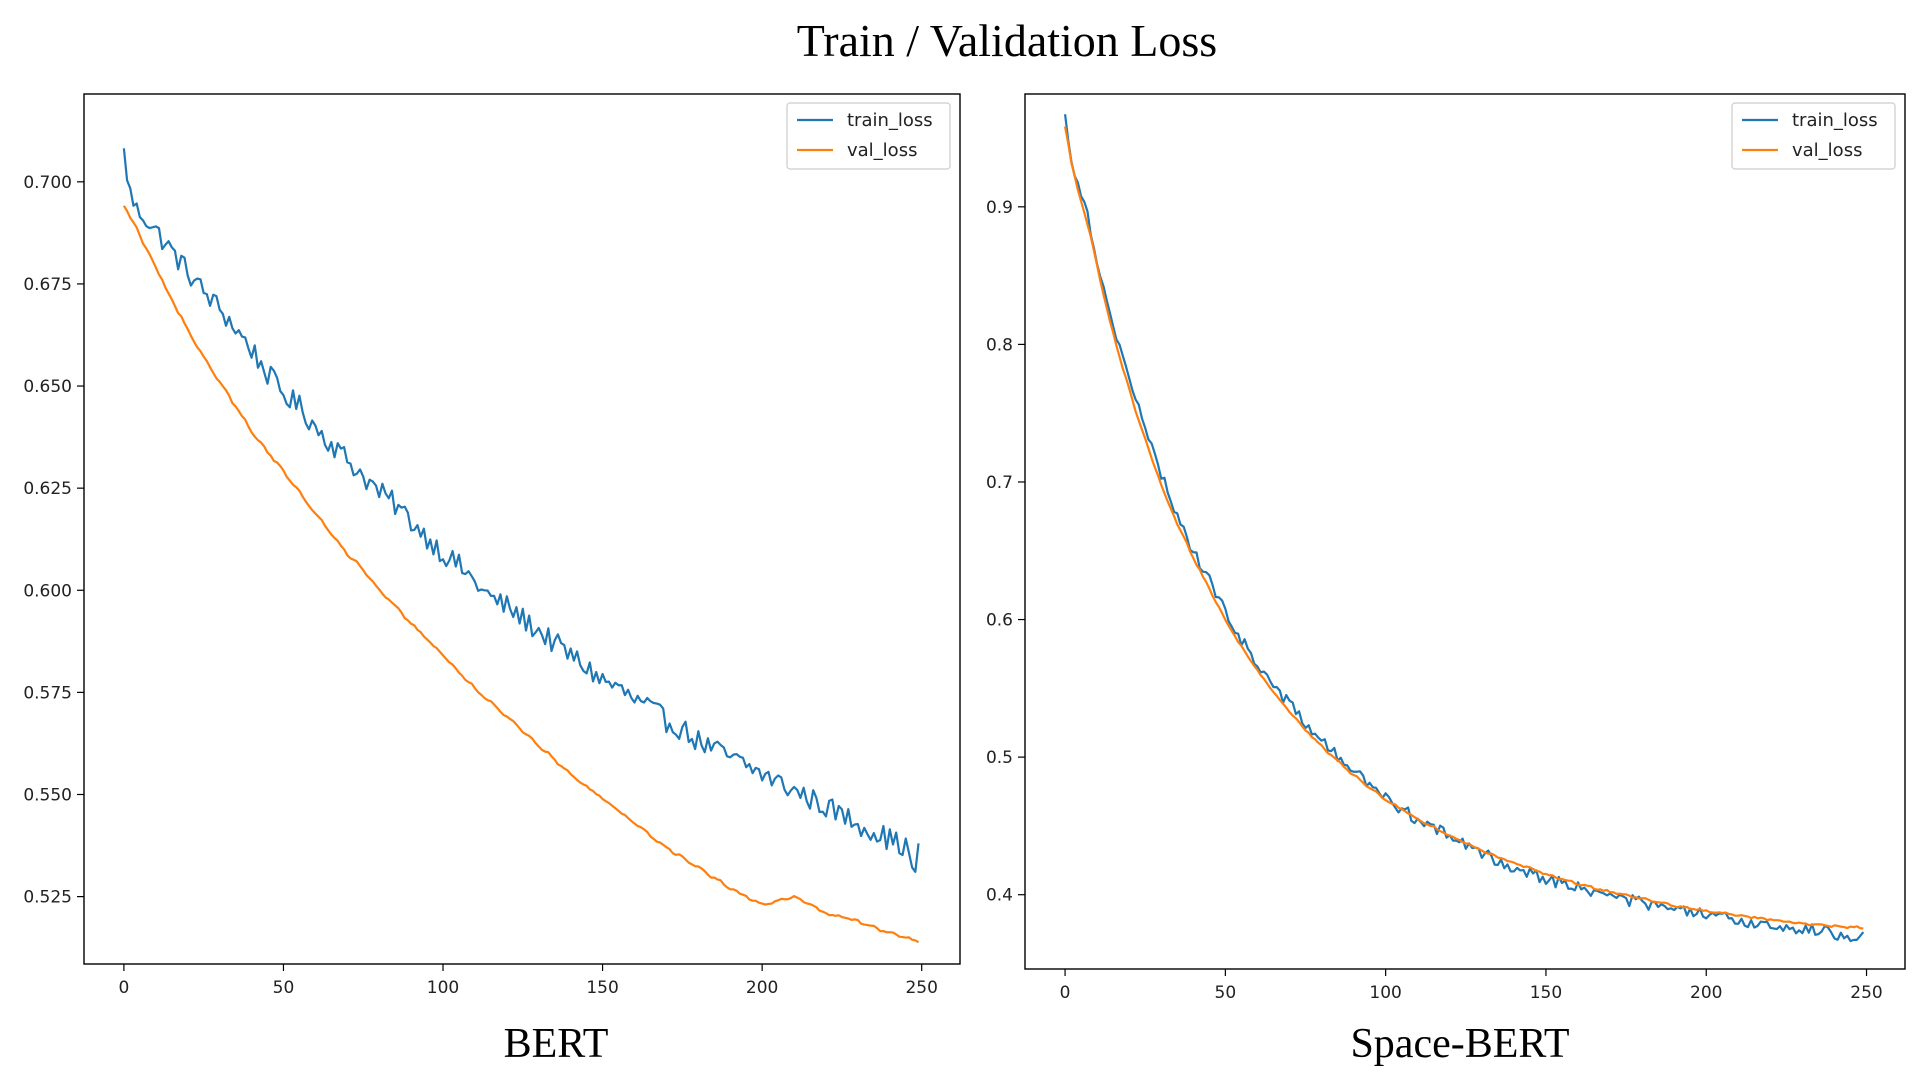 The image size is (1920, 1080). Describe the element at coordinates (556, 1044) in the screenshot. I see `caption-bert: BERT` at that location.